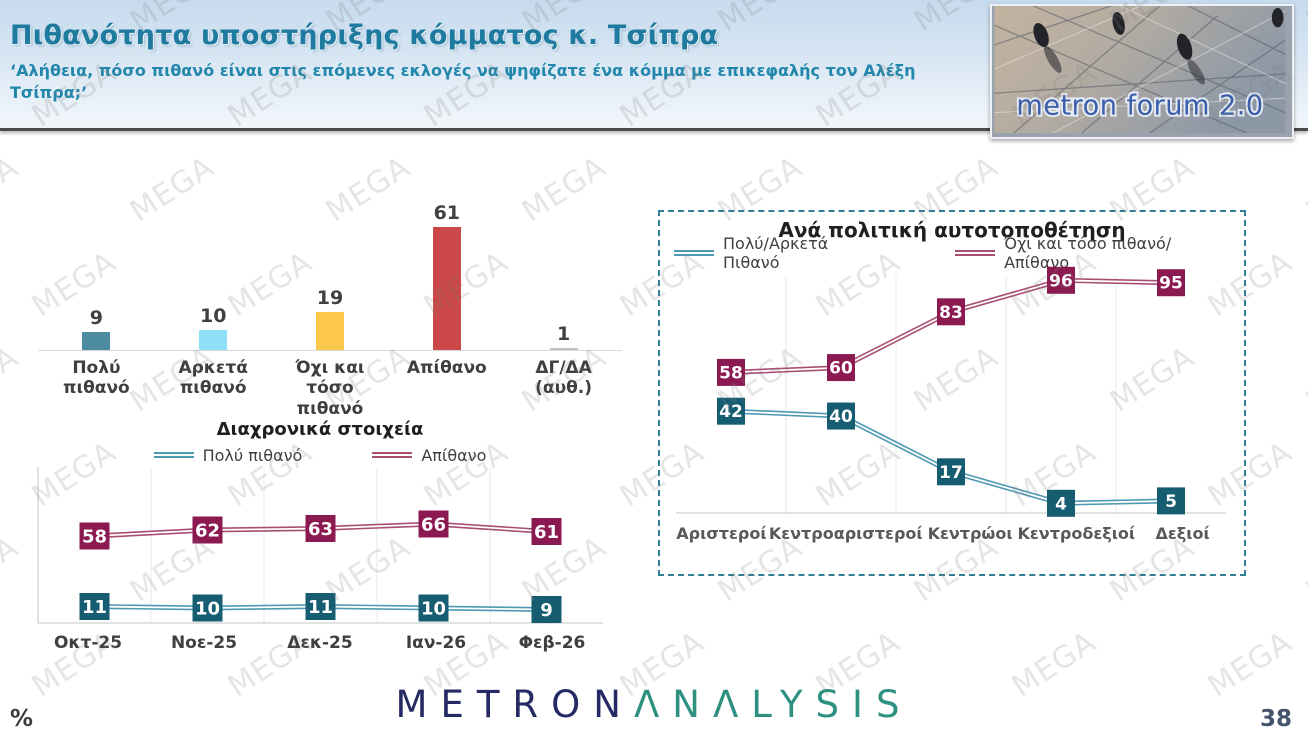 This screenshot has width=1308, height=736. I want to click on x-axis-category-label: Φεβ-26, so click(552, 643).